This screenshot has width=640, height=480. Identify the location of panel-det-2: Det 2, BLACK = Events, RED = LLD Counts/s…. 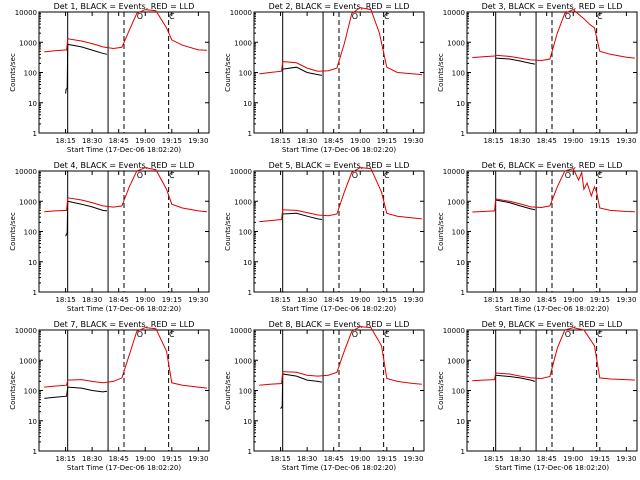
(324, 78).